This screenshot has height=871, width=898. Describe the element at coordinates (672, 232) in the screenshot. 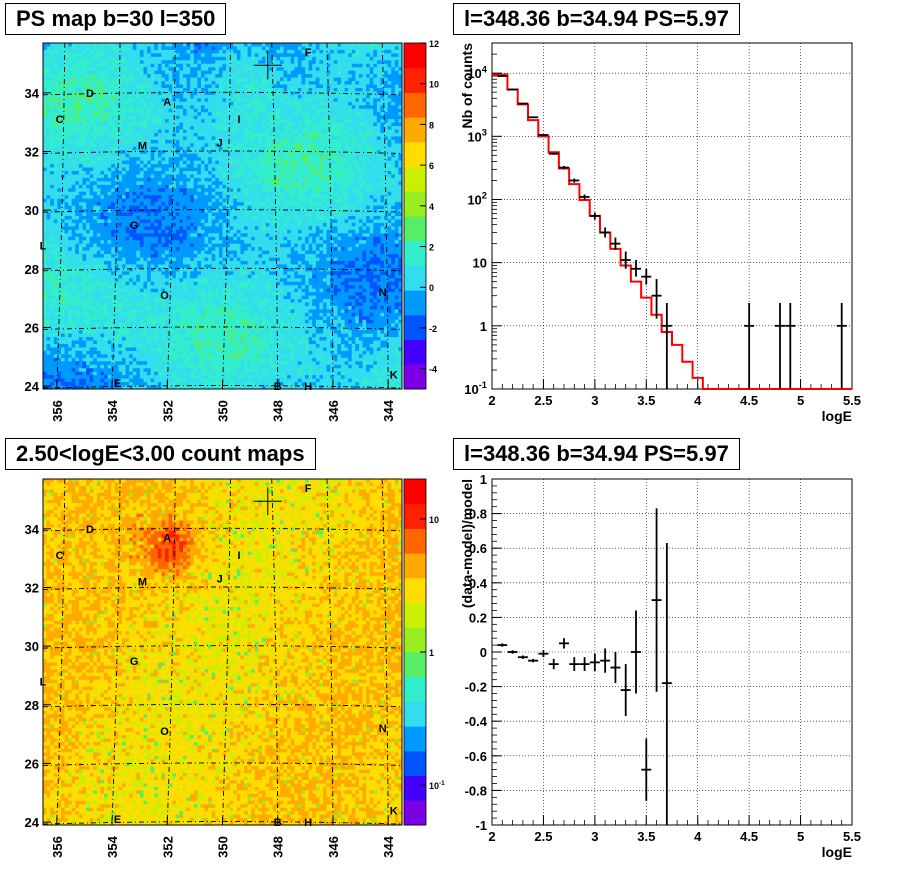

I see `spectrum-model-line` at that location.